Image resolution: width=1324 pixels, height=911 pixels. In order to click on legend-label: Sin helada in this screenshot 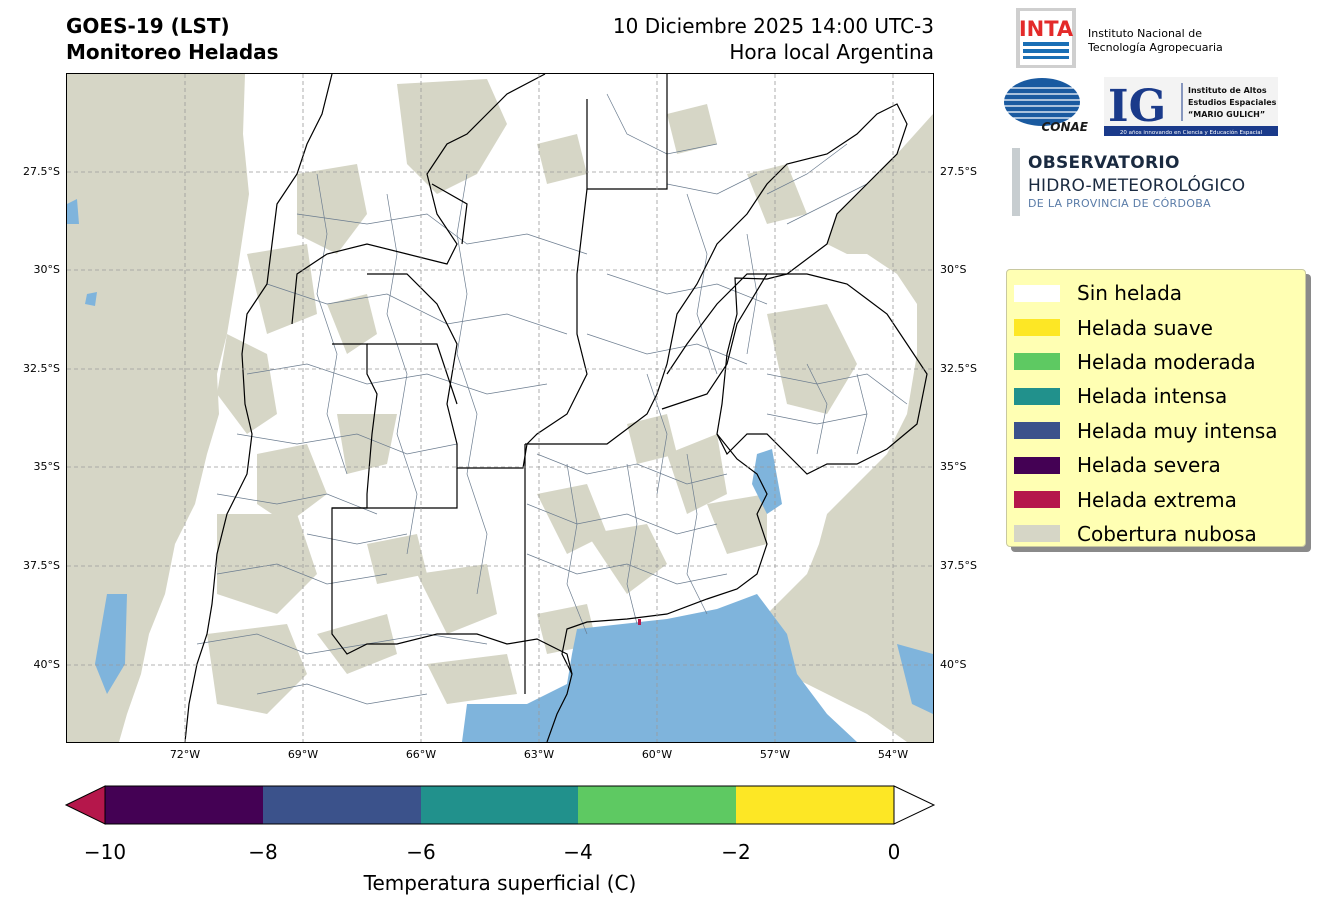, I will do `click(1130, 293)`.